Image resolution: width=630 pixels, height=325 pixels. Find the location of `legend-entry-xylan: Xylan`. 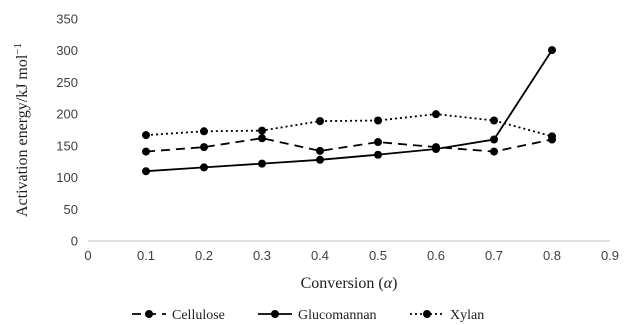

legend-entry-xylan: Xylan is located at coordinates (447, 315).